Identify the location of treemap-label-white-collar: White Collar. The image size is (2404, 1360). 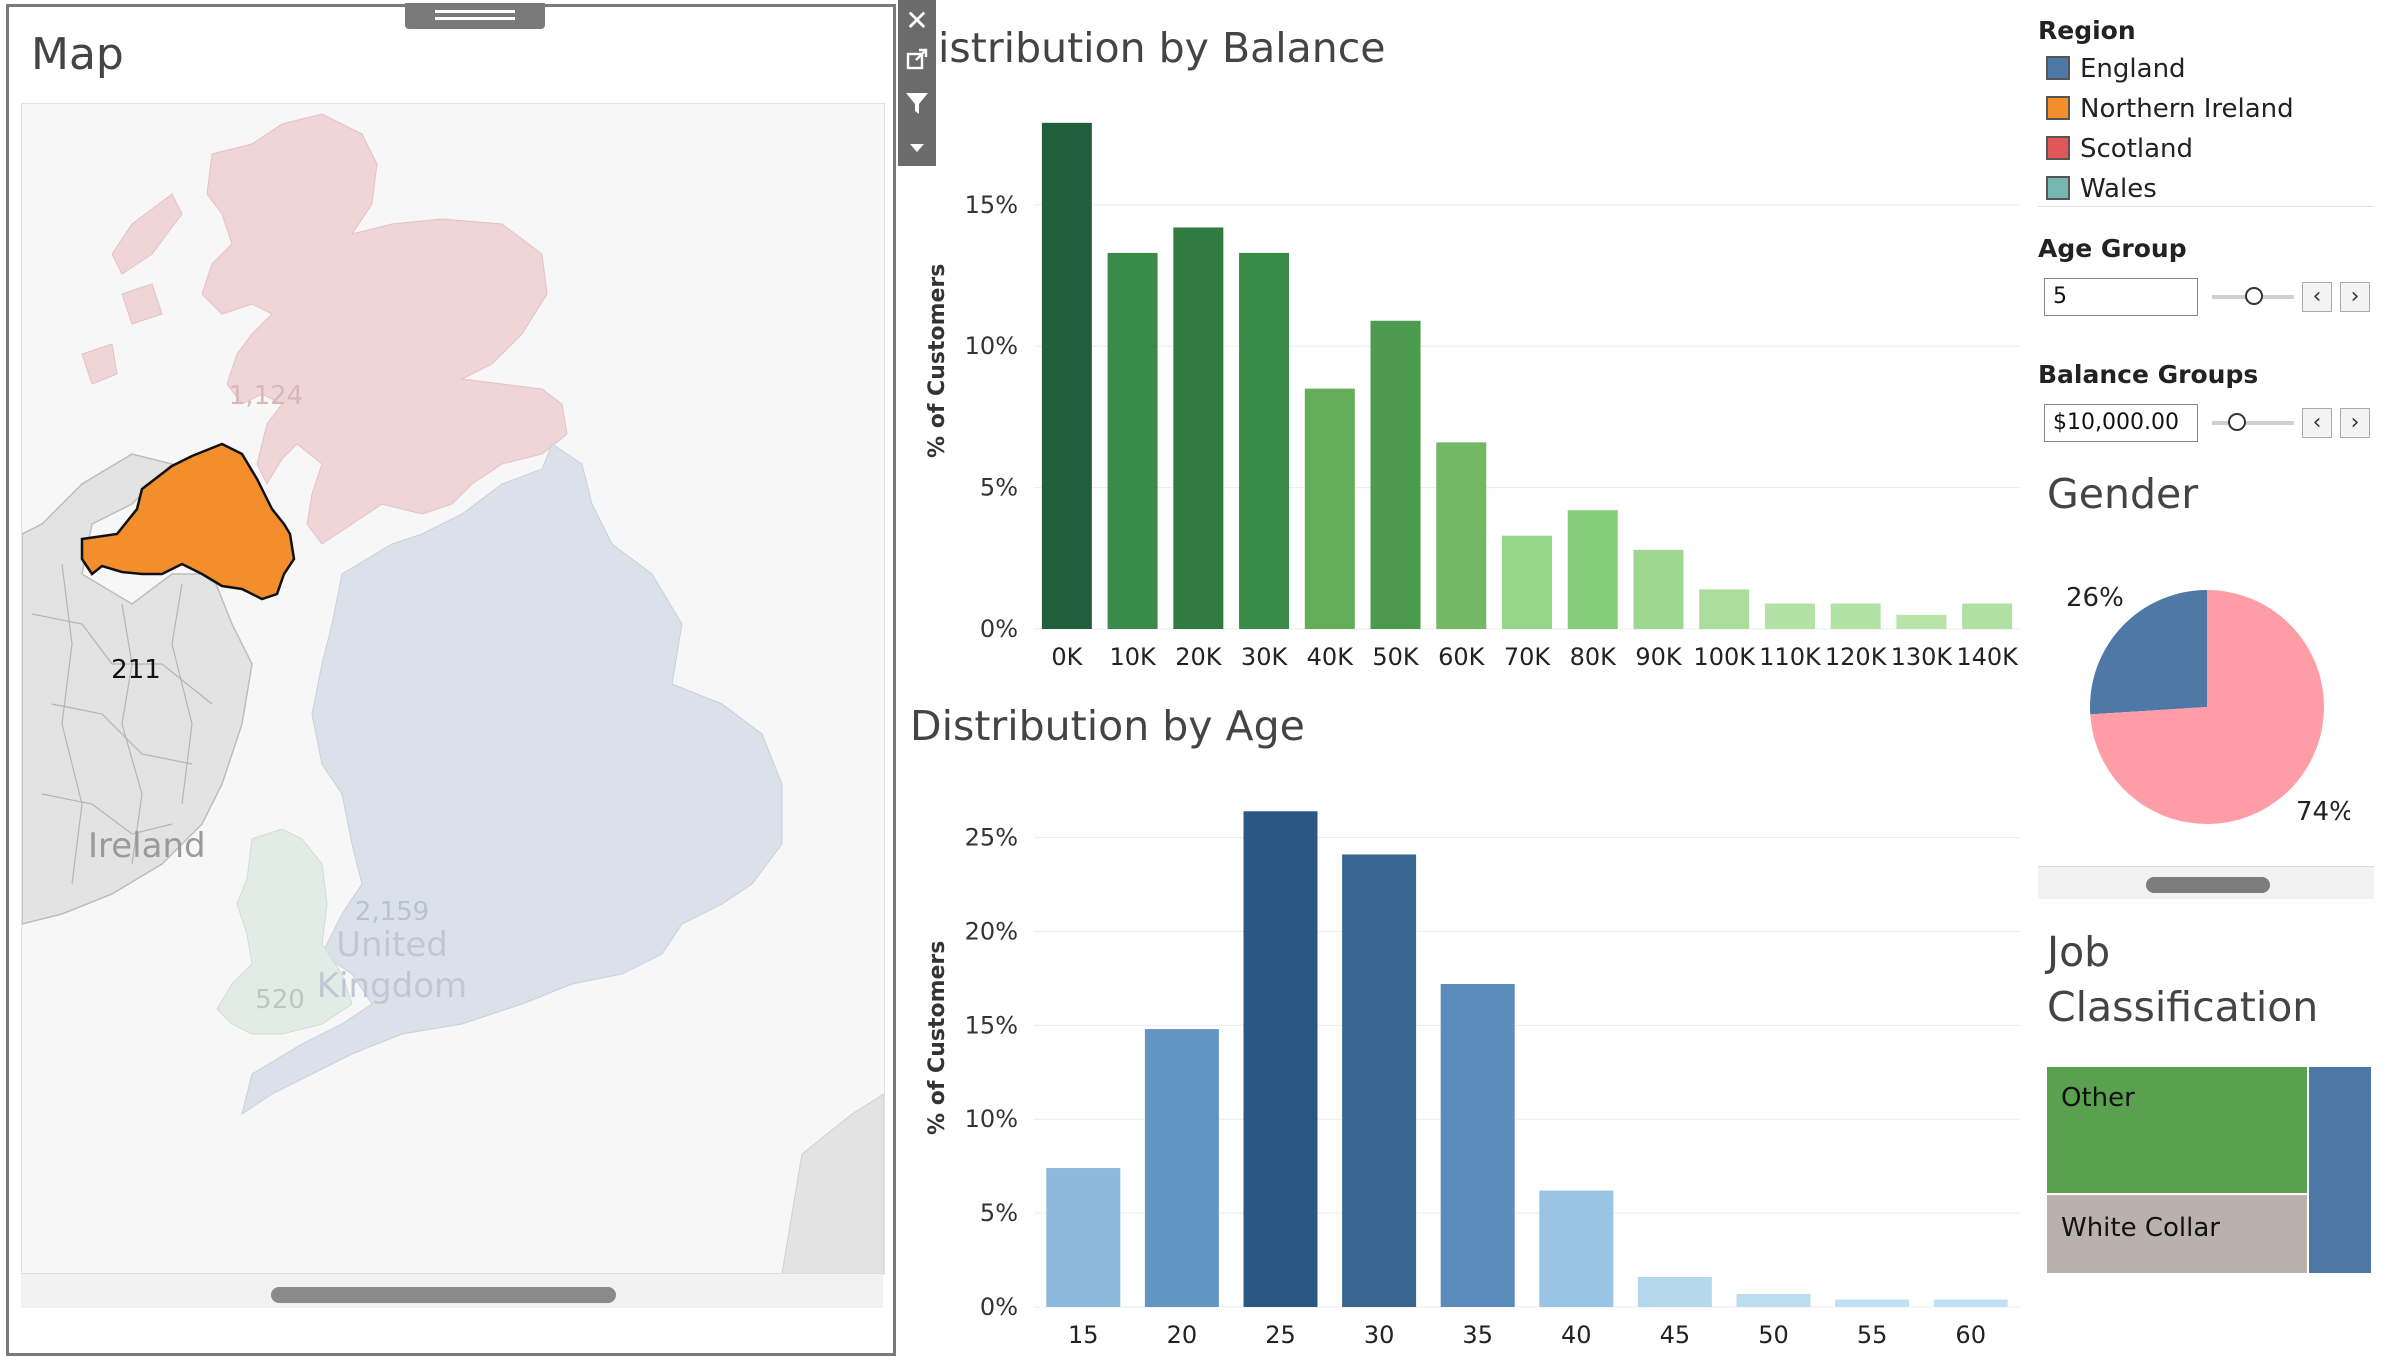
(2140, 1228).